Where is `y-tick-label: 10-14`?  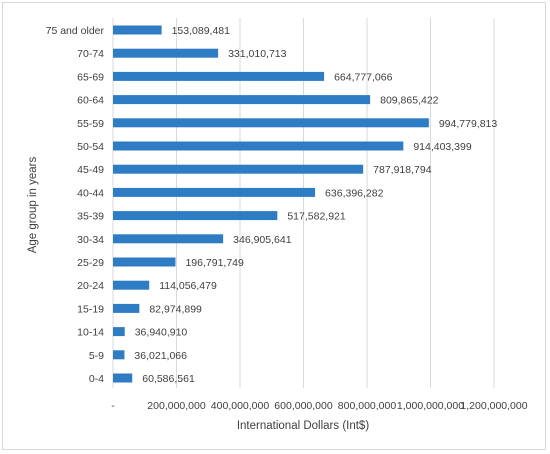 y-tick-label: 10-14 is located at coordinates (90, 333).